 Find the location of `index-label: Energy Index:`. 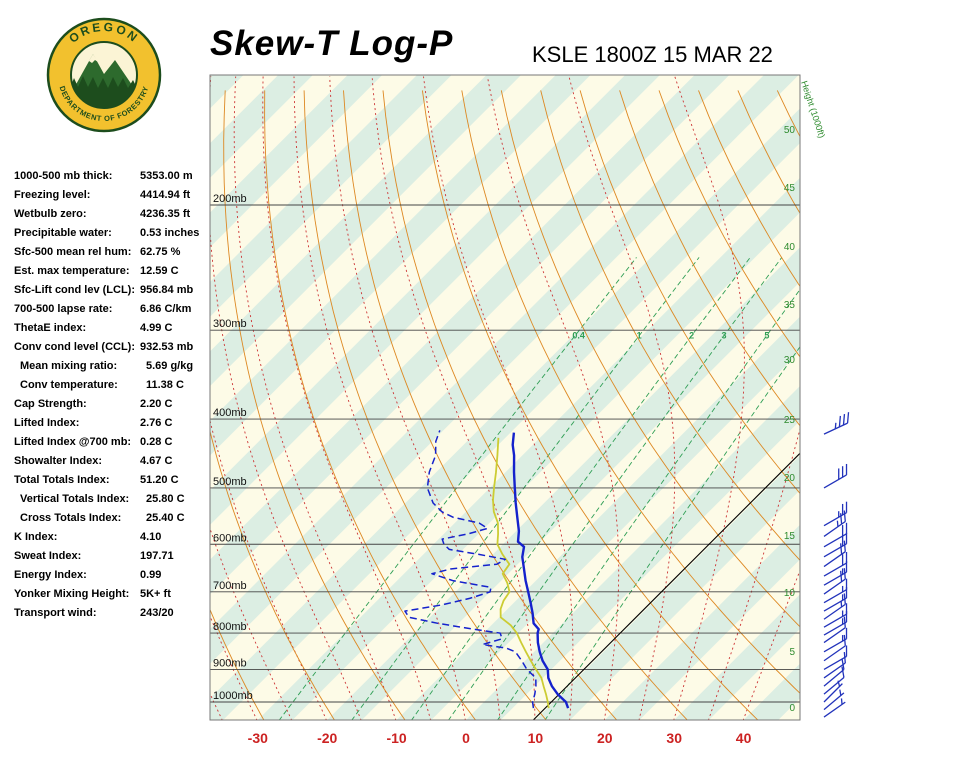

index-label: Energy Index: is located at coordinates (50, 574).